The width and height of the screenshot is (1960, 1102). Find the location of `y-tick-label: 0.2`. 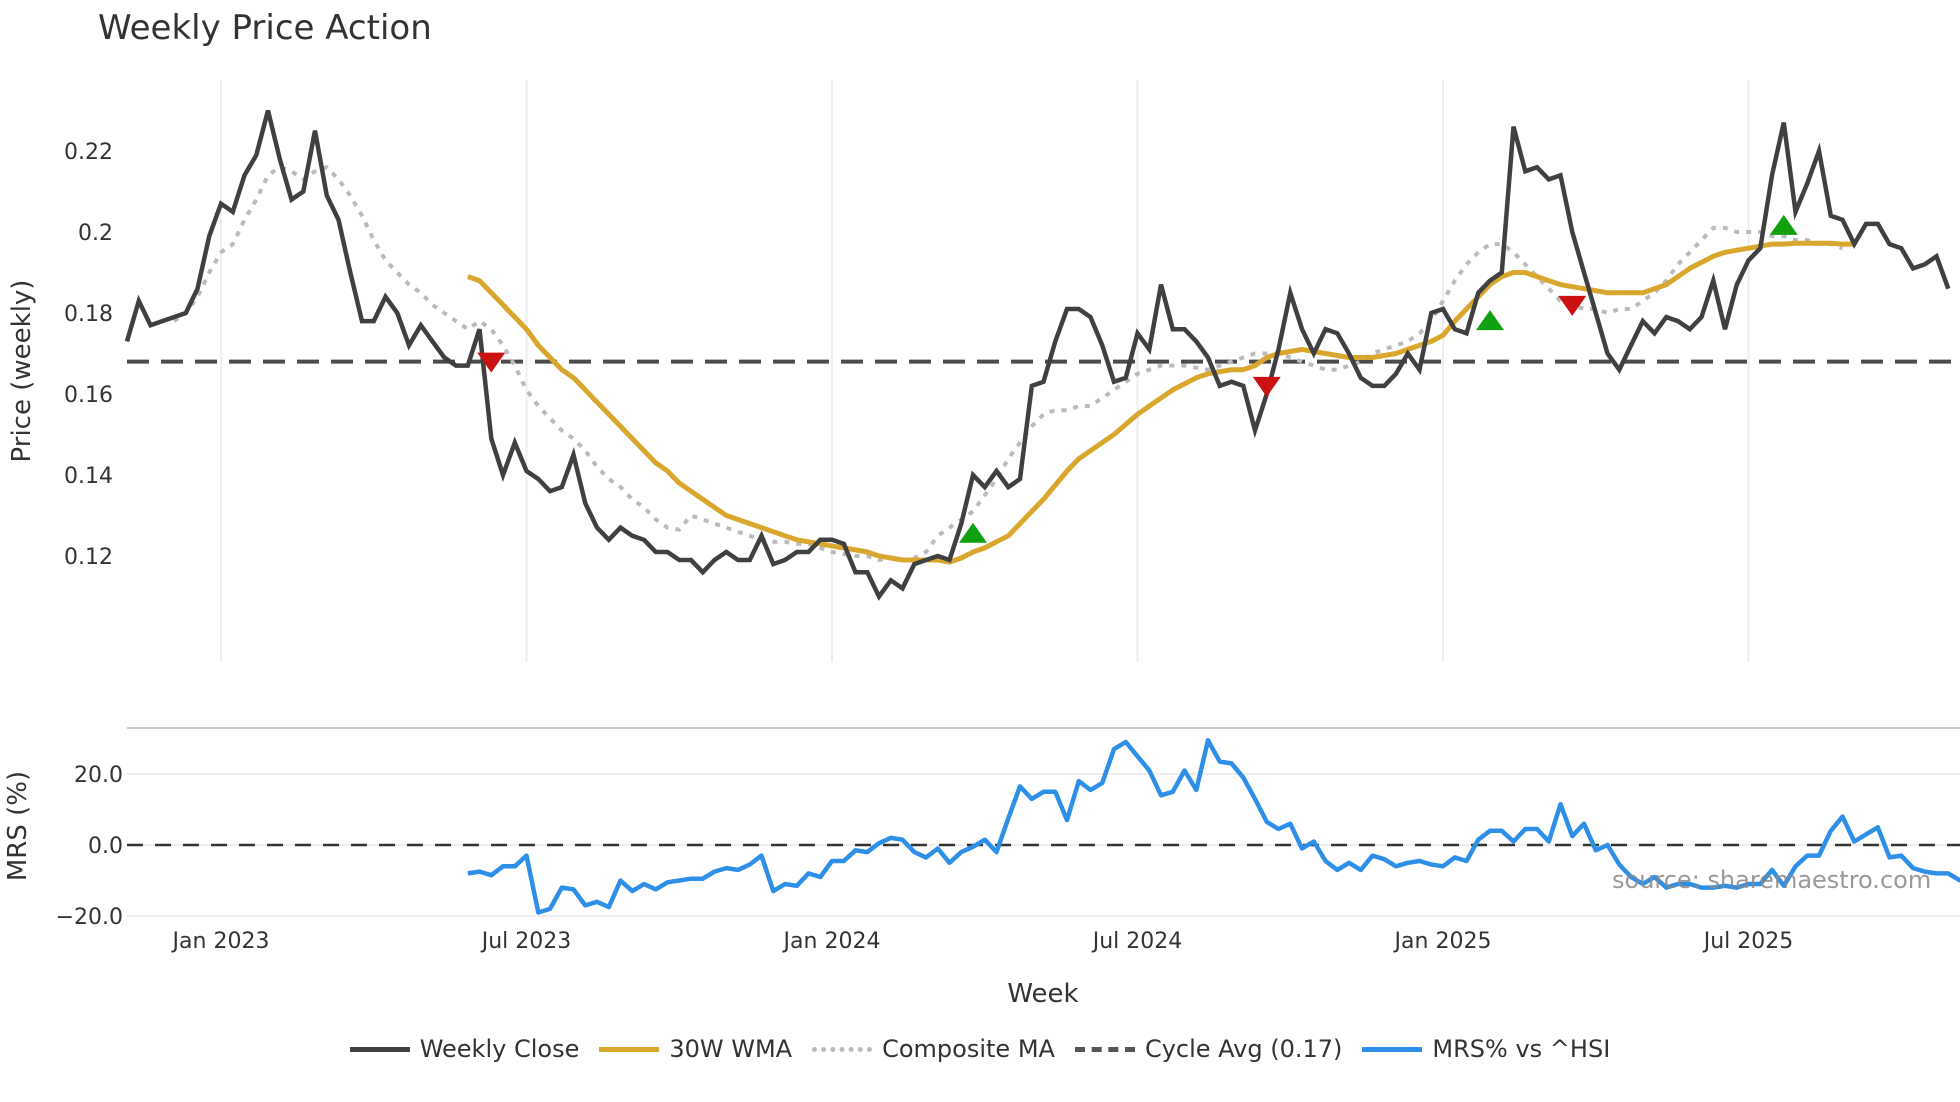

y-tick-label: 0.2 is located at coordinates (95, 233).